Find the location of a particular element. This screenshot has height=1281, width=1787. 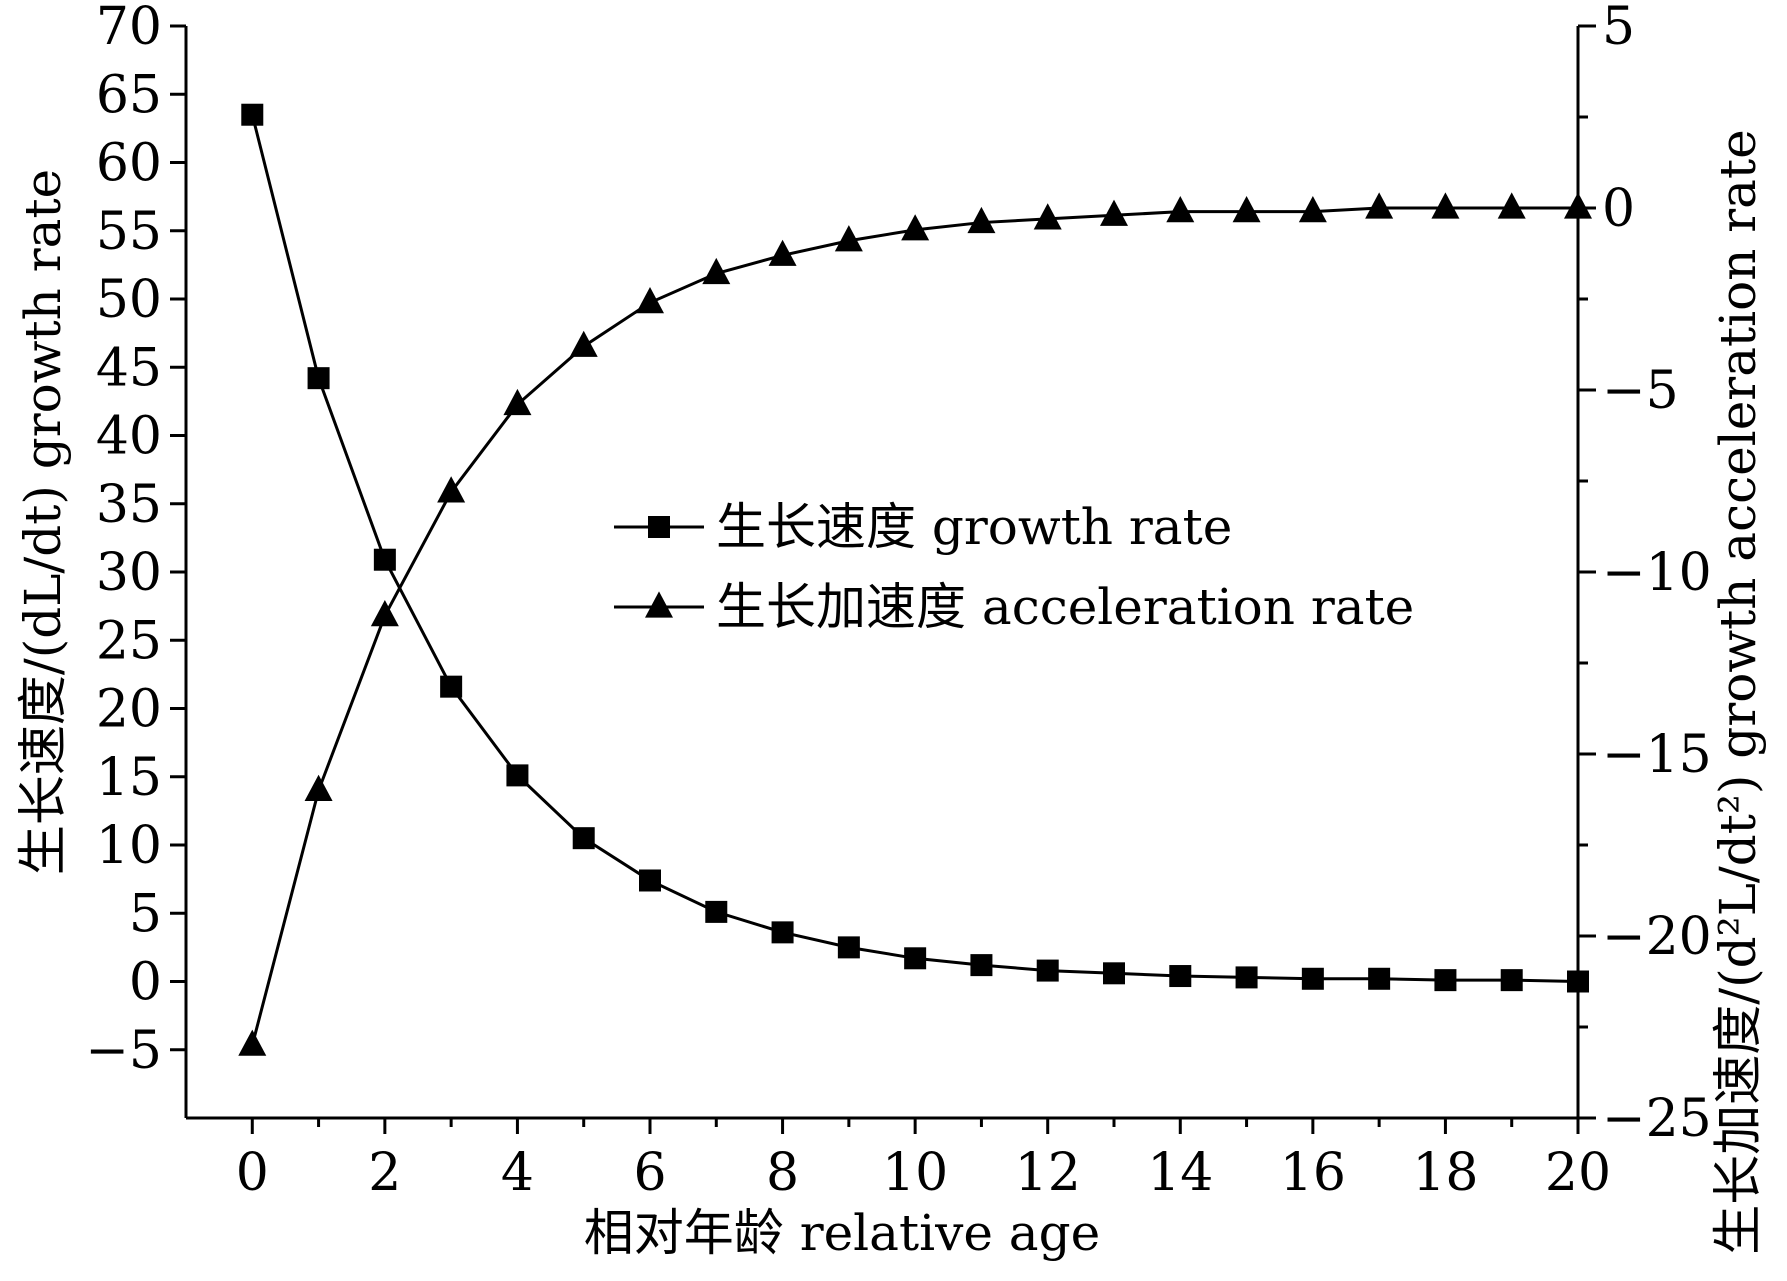

x-tick-label: 14 is located at coordinates (1180, 1173).